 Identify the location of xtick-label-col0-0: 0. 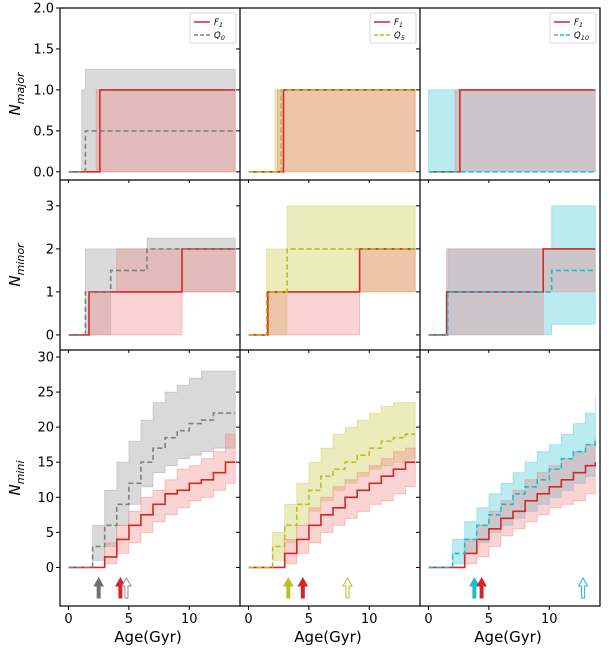
(68, 619).